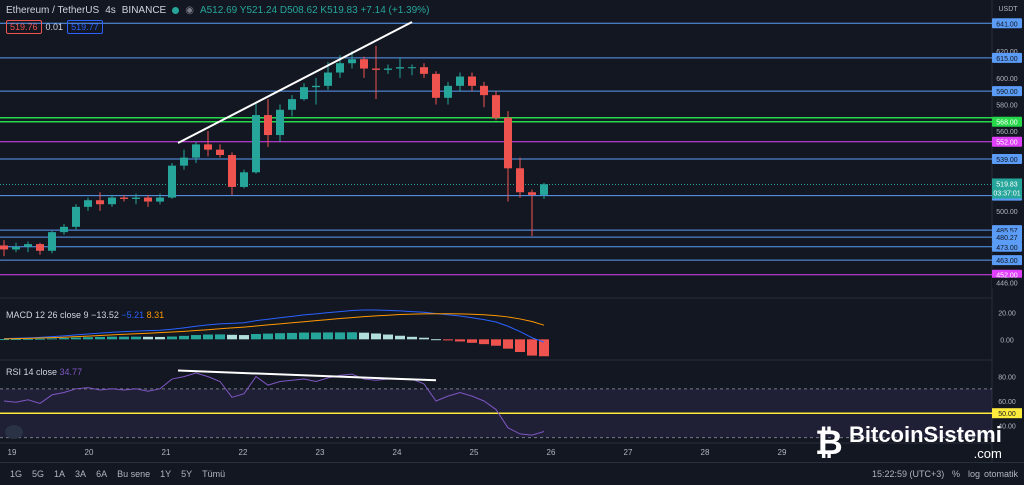 The image size is (1024, 485). I want to click on rsi-value: 34.77, so click(71, 372).